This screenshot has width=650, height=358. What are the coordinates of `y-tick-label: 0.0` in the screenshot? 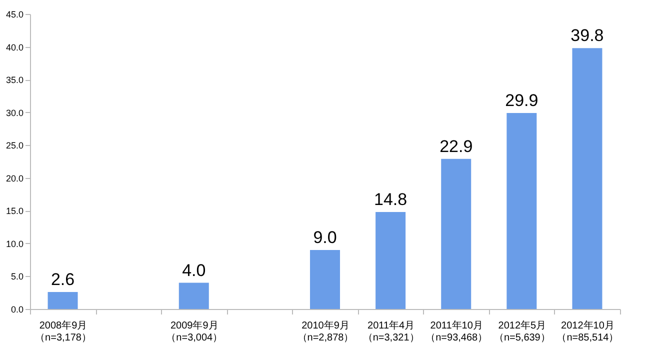 It's located at (17, 309).